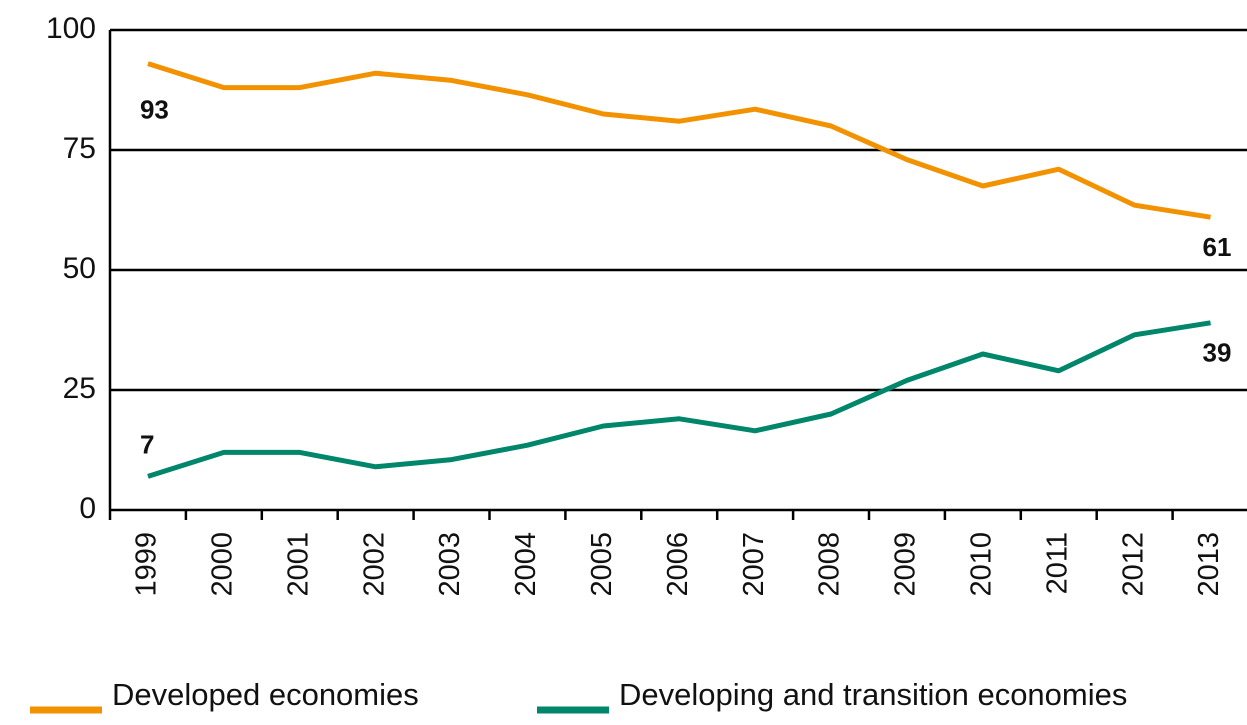 The width and height of the screenshot is (1247, 725). Describe the element at coordinates (147, 444) in the screenshot. I see `data-label: 7` at that location.